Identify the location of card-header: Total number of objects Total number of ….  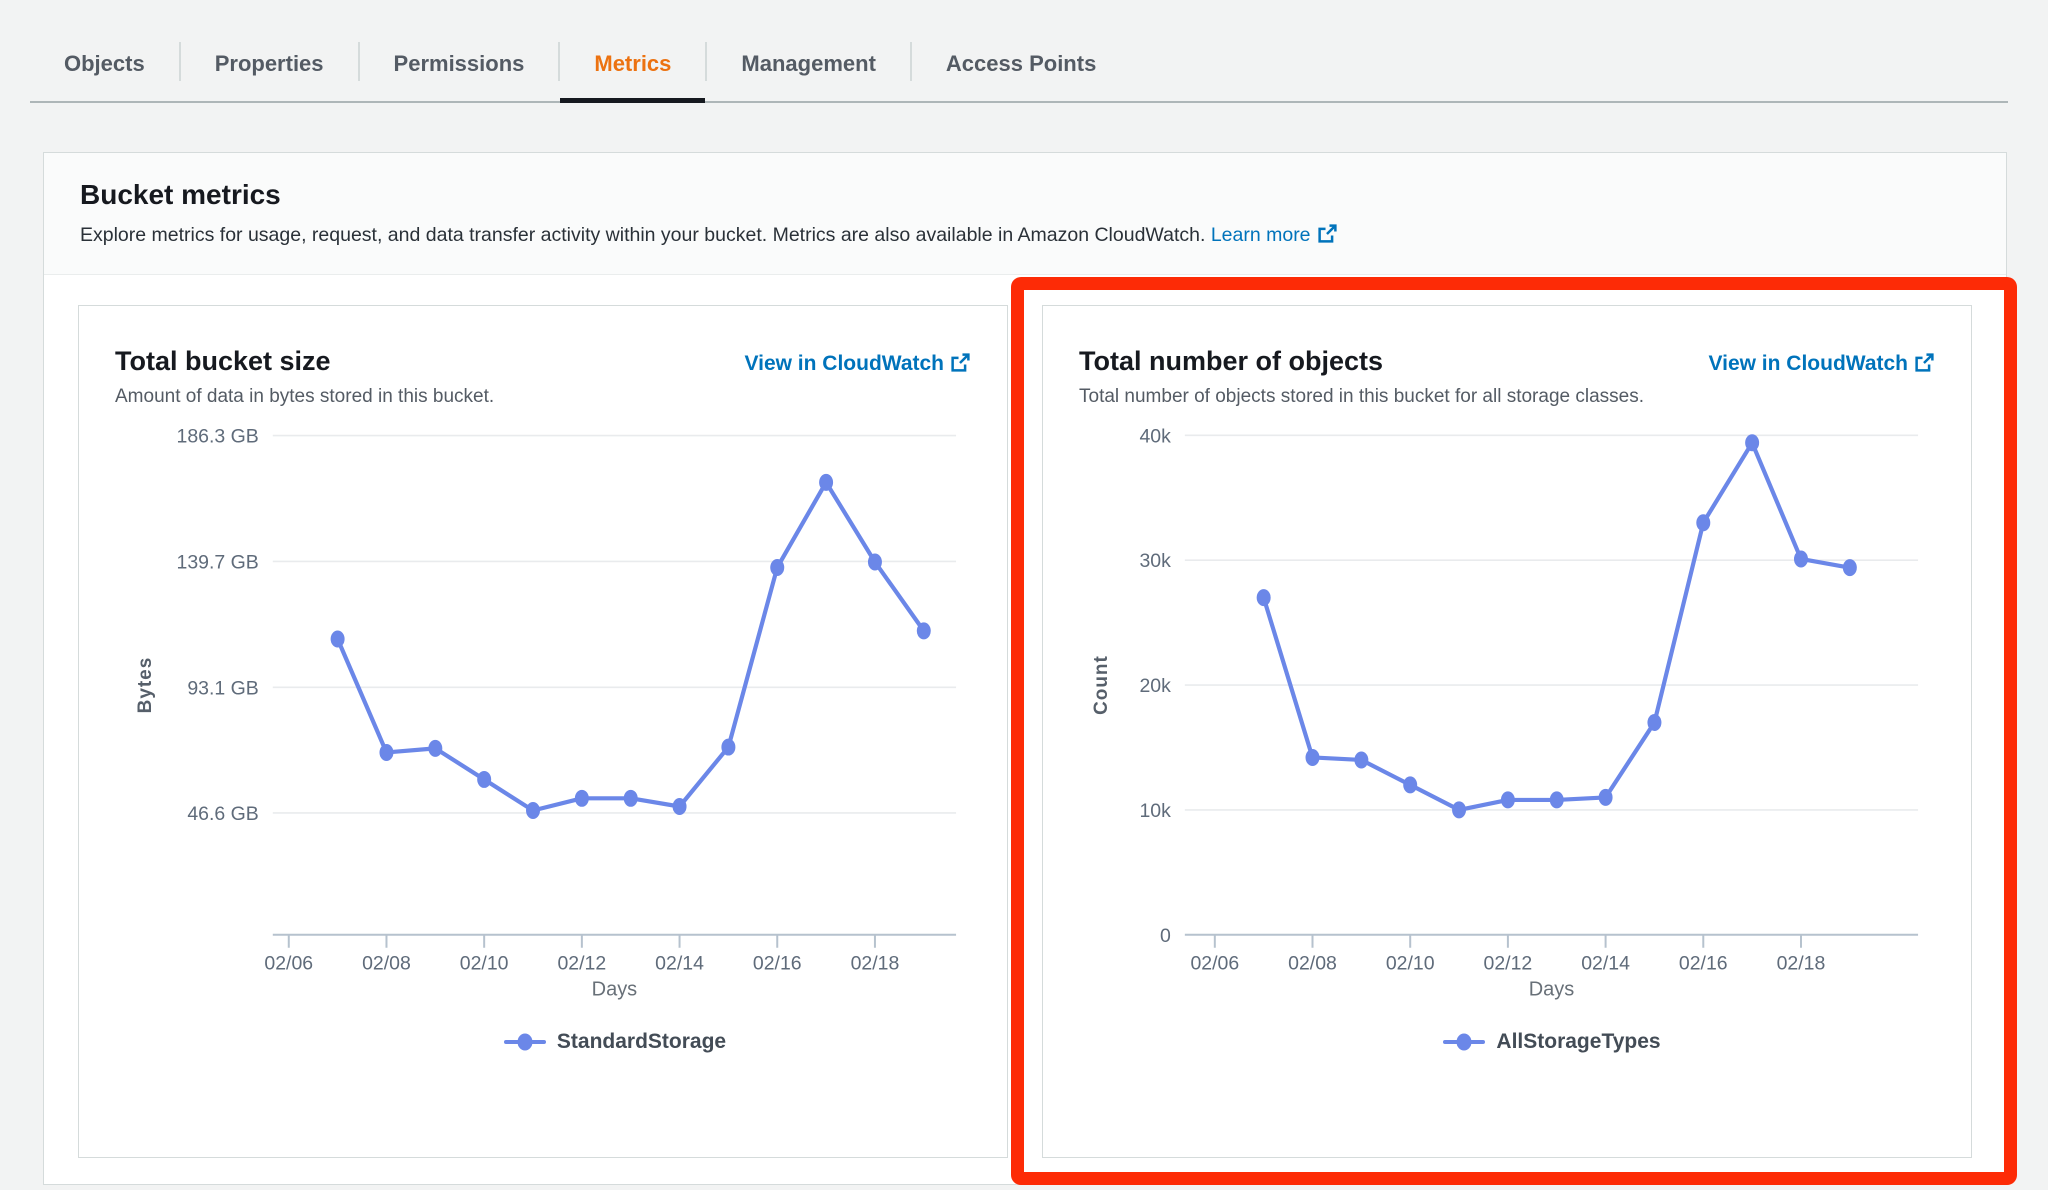
(1507, 357).